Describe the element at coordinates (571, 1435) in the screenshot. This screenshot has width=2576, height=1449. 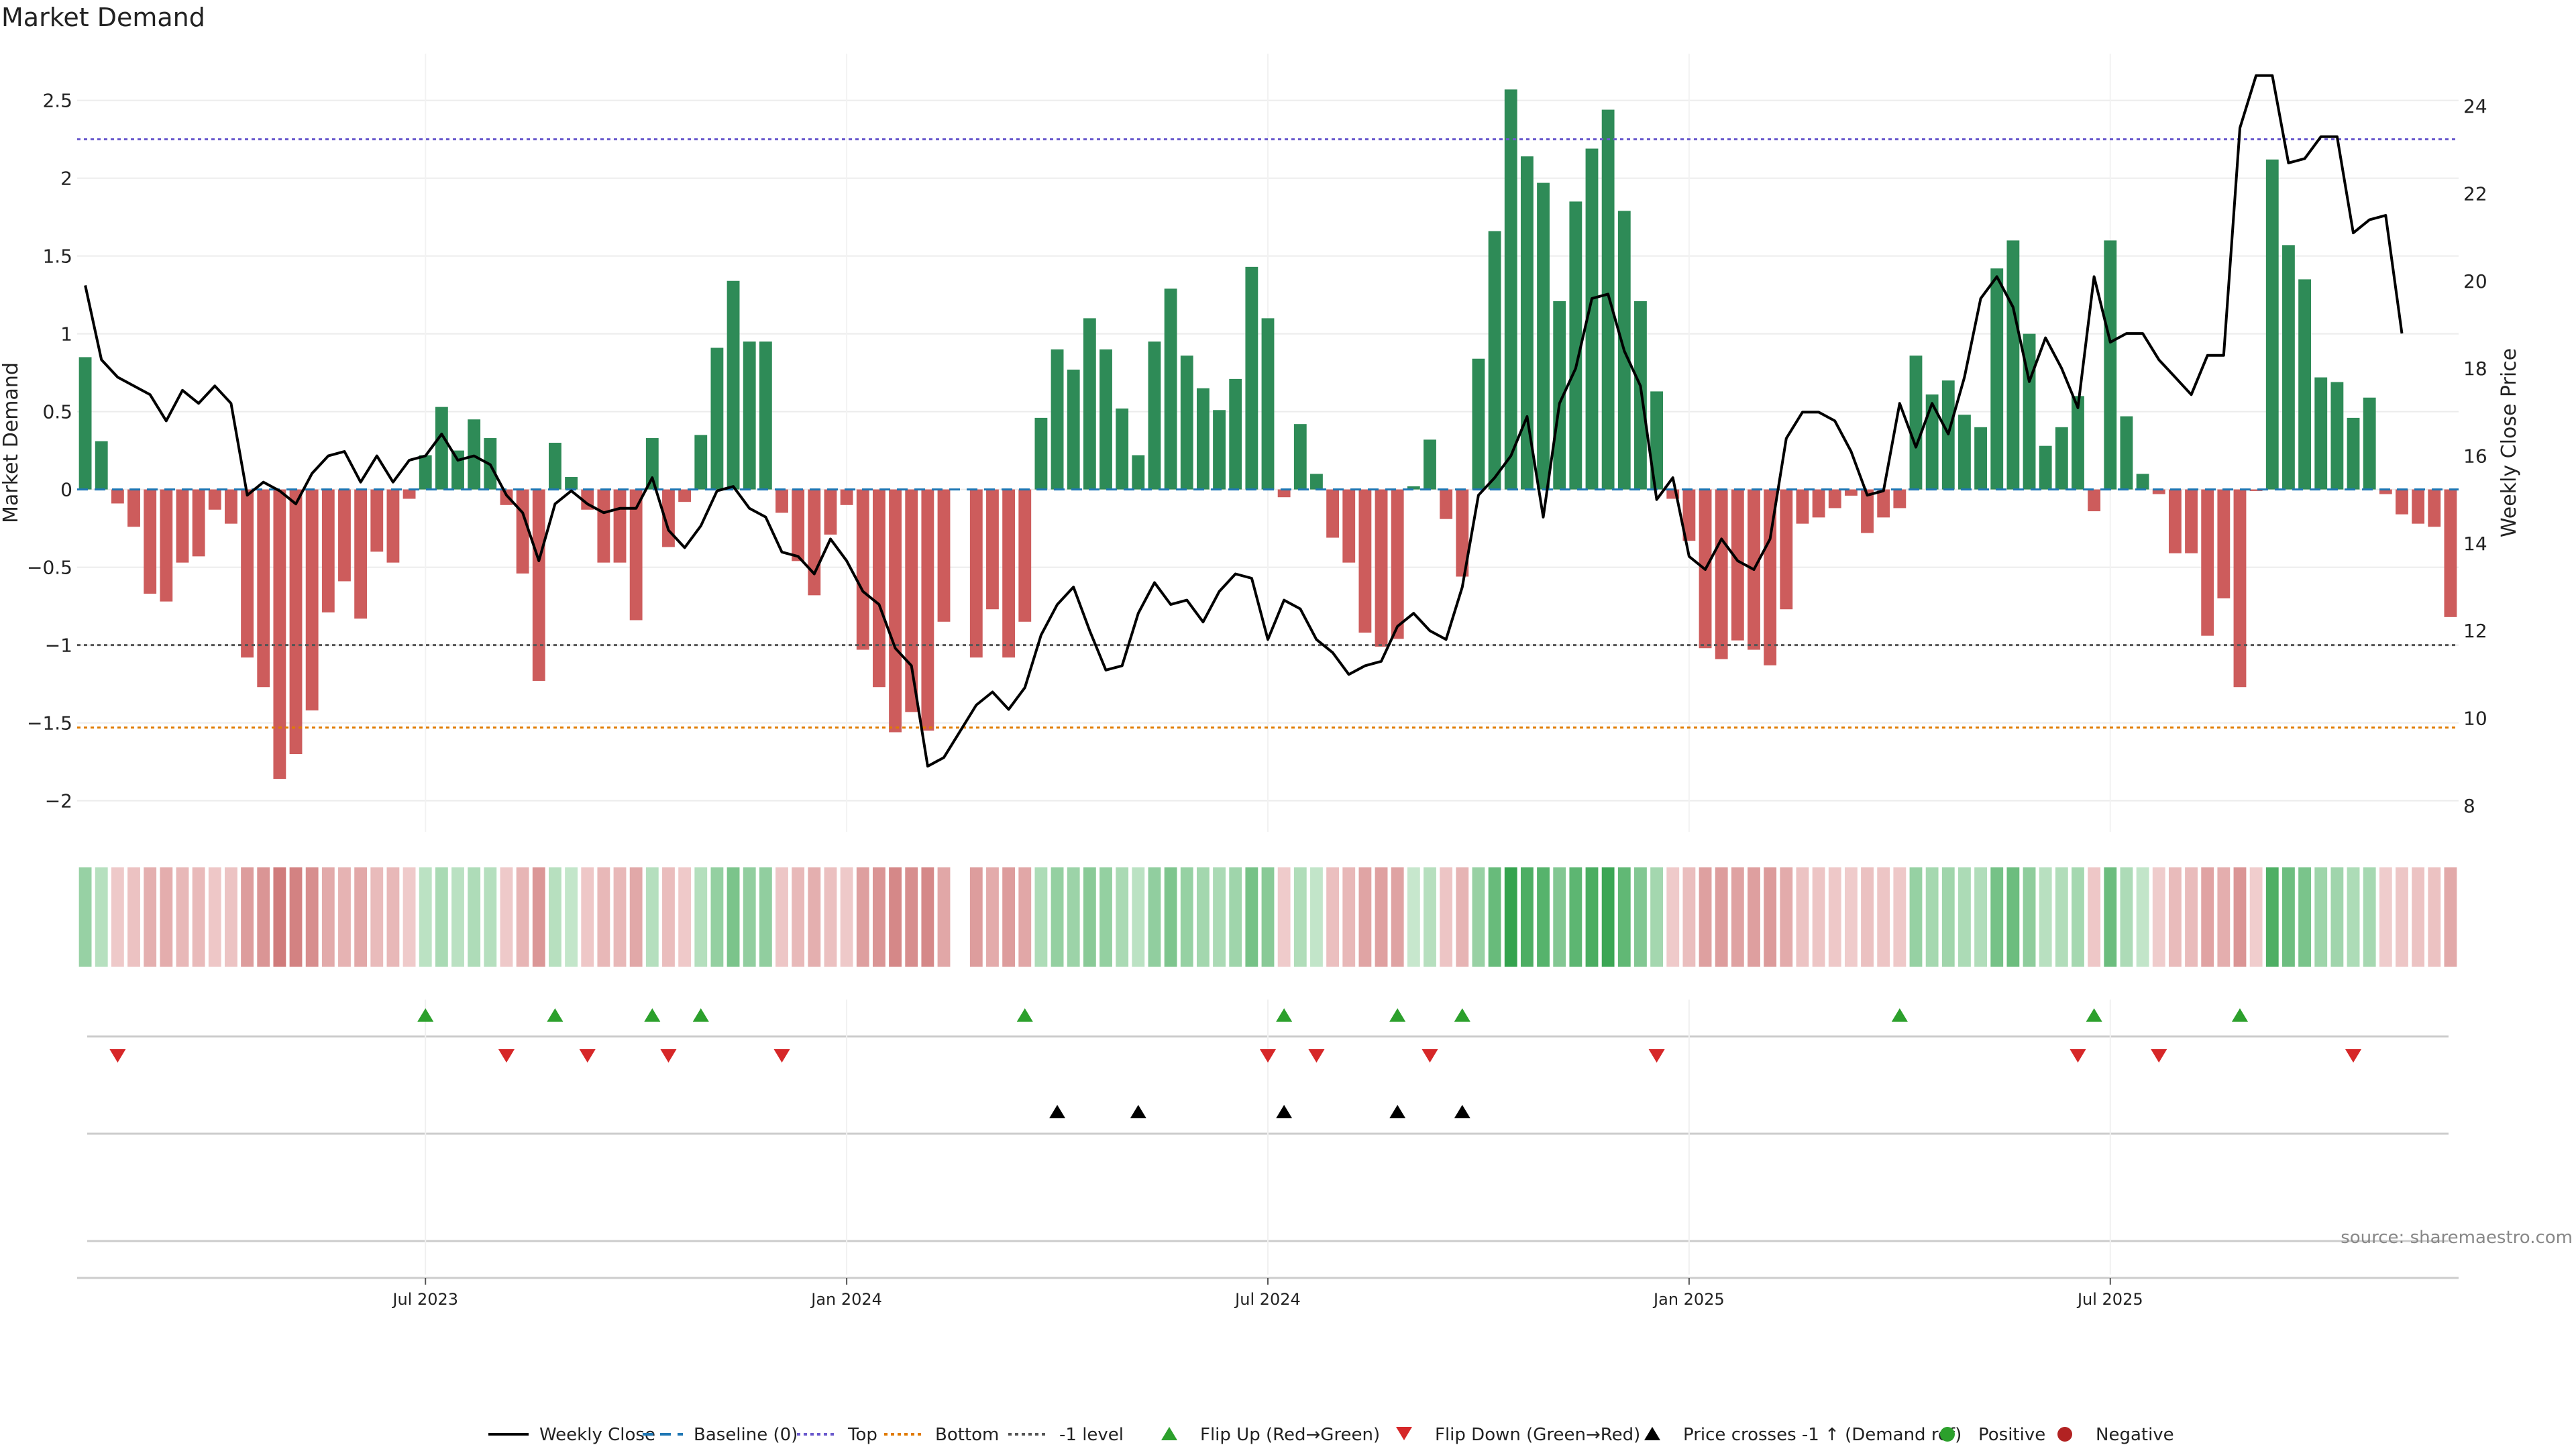
I see `legend-item: Weekly Close` at that location.